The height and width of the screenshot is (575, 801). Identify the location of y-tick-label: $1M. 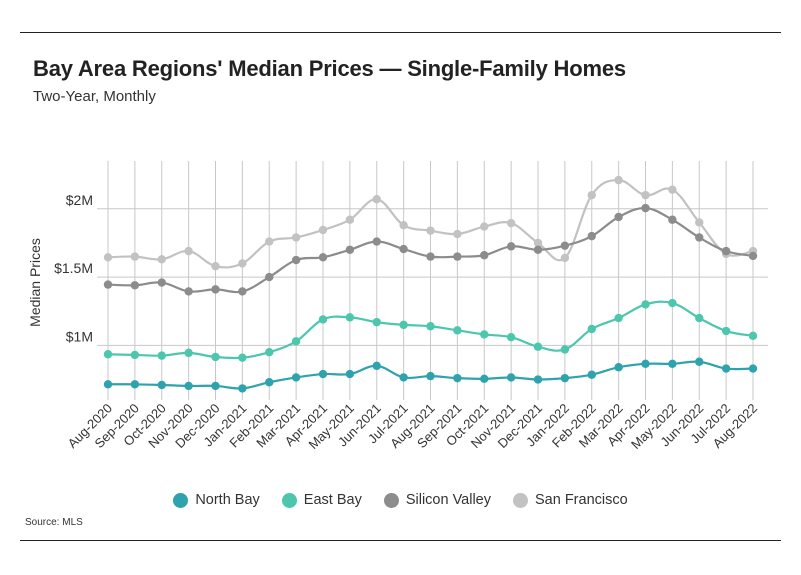
(79, 336).